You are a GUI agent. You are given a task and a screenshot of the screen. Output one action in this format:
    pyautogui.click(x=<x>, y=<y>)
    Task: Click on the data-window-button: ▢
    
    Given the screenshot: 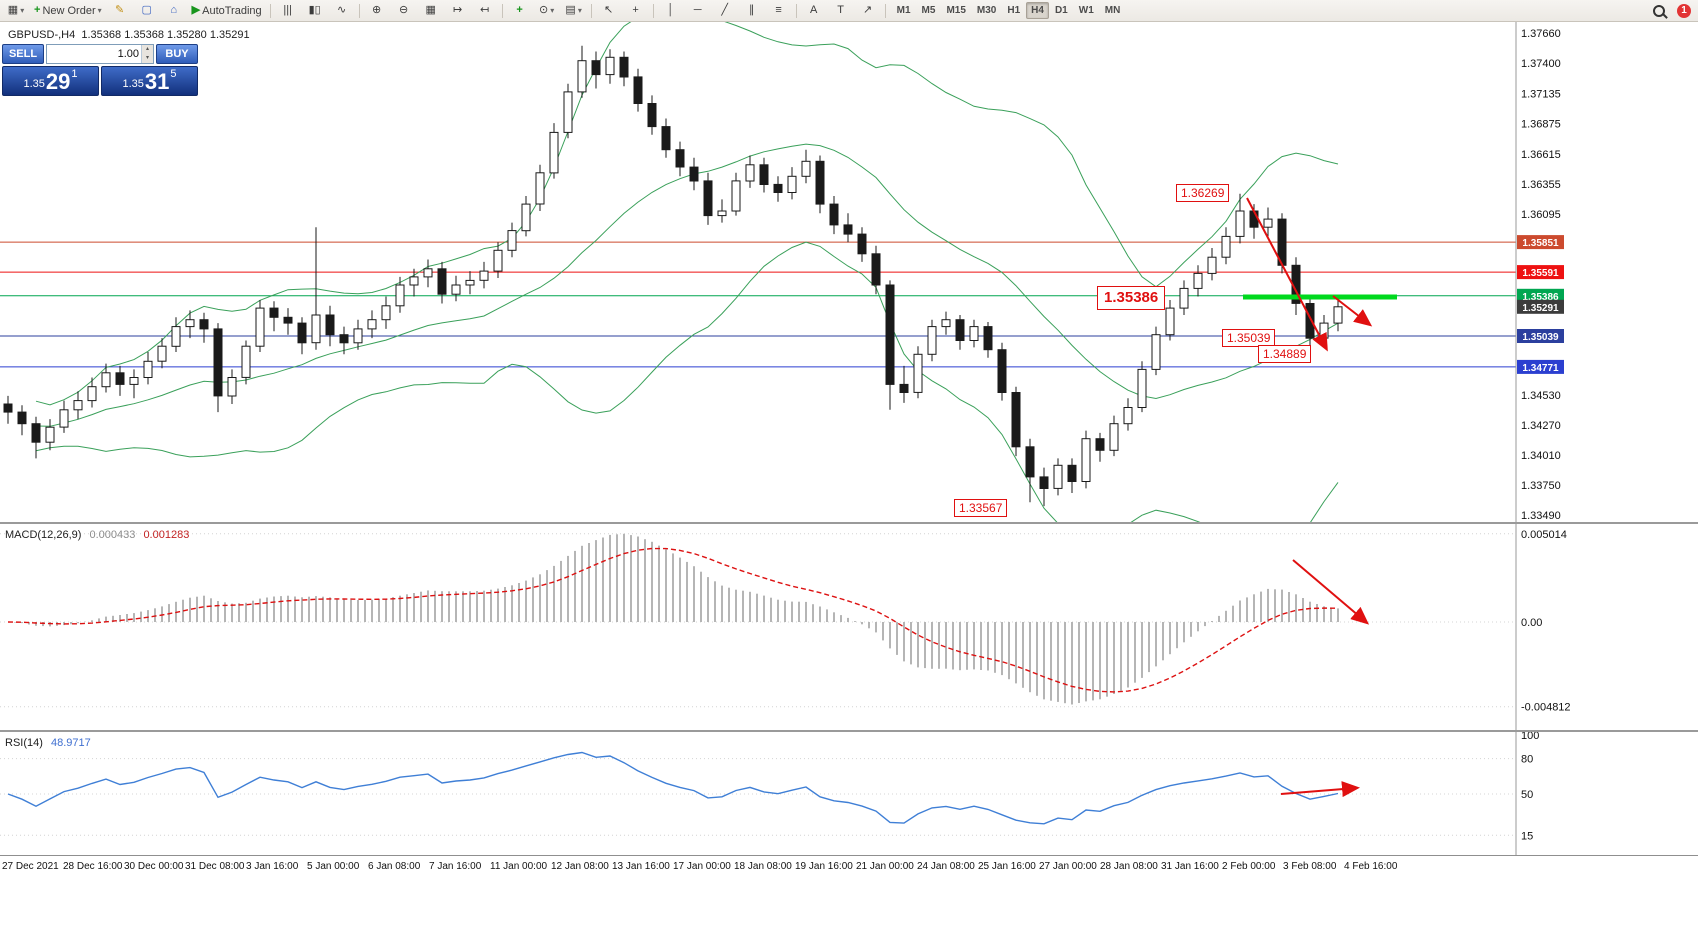 What is the action you would take?
    pyautogui.click(x=147, y=11)
    